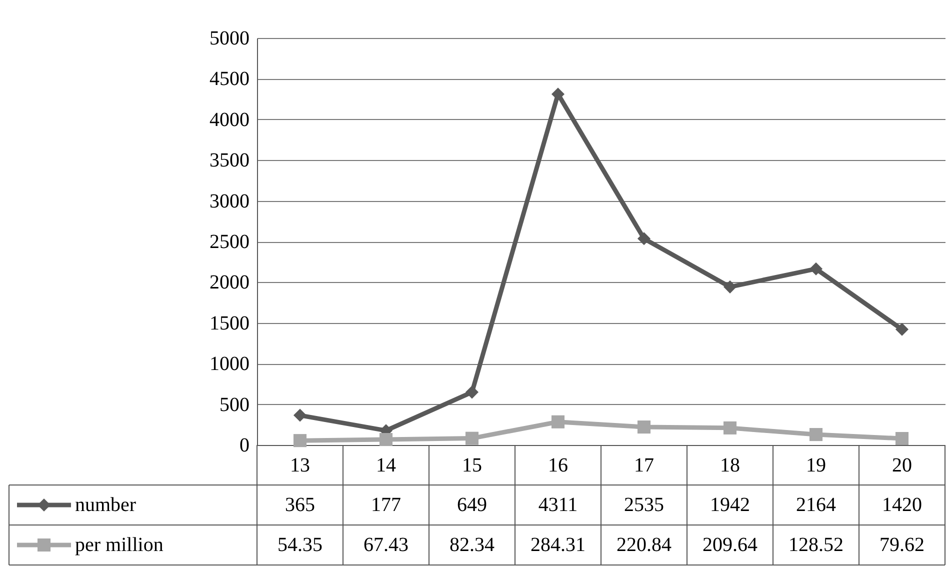 The height and width of the screenshot is (574, 950). I want to click on data-label: 82.34, so click(472, 545).